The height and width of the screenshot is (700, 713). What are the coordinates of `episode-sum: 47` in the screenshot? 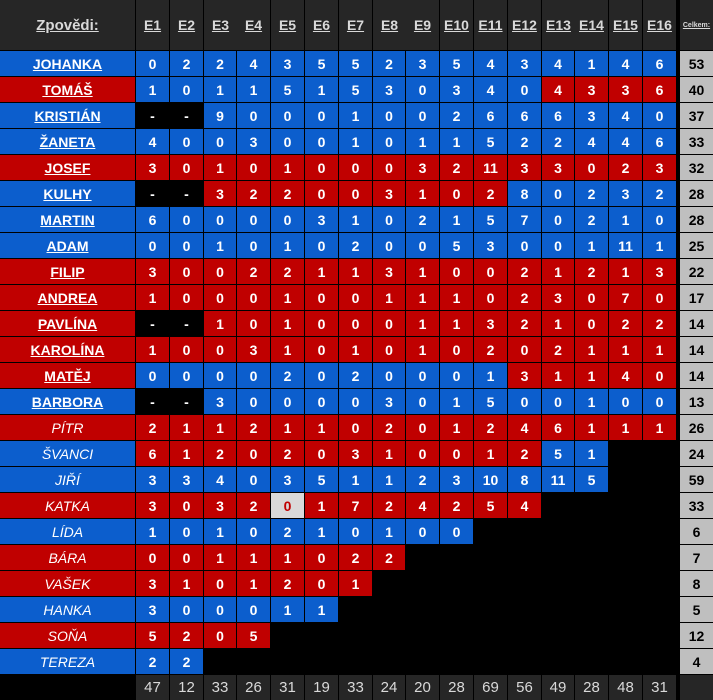 It's located at (152, 687).